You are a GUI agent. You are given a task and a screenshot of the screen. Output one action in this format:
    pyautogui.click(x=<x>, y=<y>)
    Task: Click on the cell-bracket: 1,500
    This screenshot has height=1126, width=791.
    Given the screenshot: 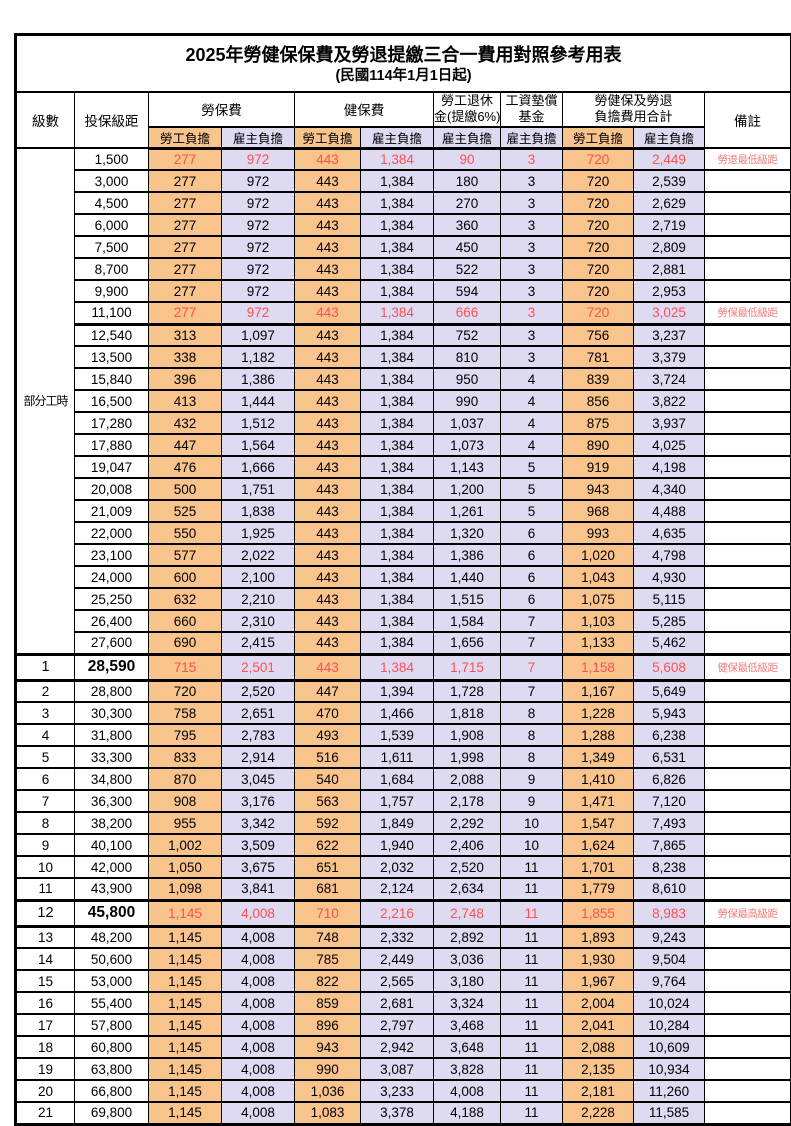 What is the action you would take?
    pyautogui.click(x=112, y=159)
    